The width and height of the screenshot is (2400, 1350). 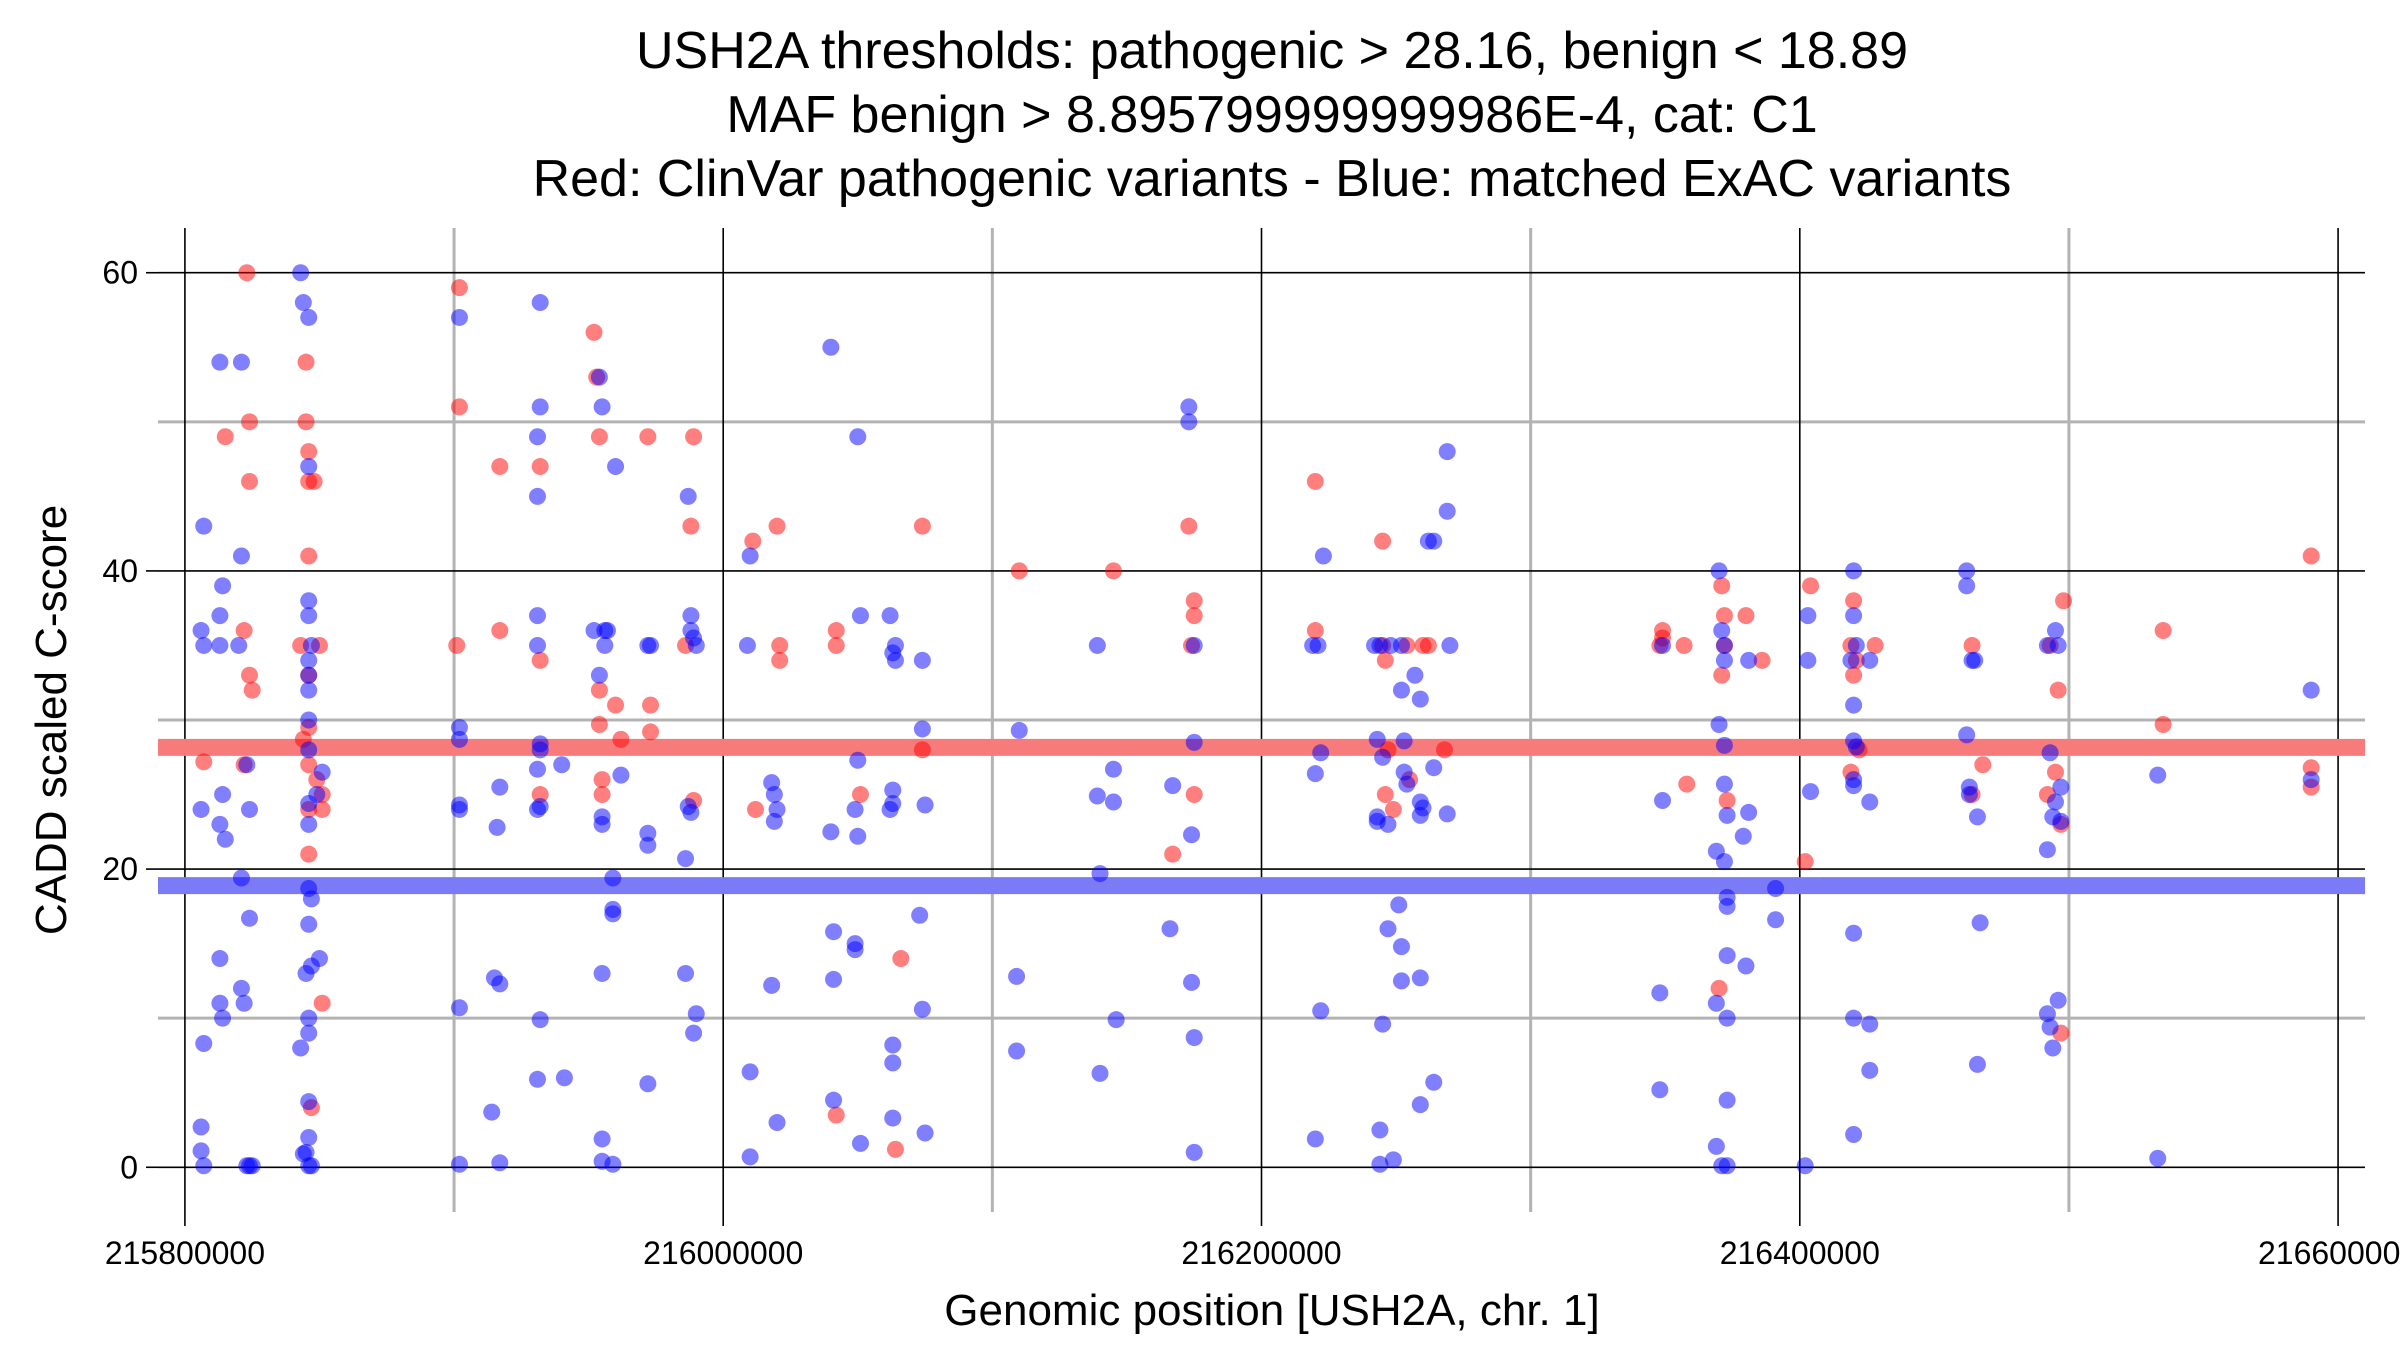 I want to click on x-tick-label: 216400000, so click(x=1800, y=1253).